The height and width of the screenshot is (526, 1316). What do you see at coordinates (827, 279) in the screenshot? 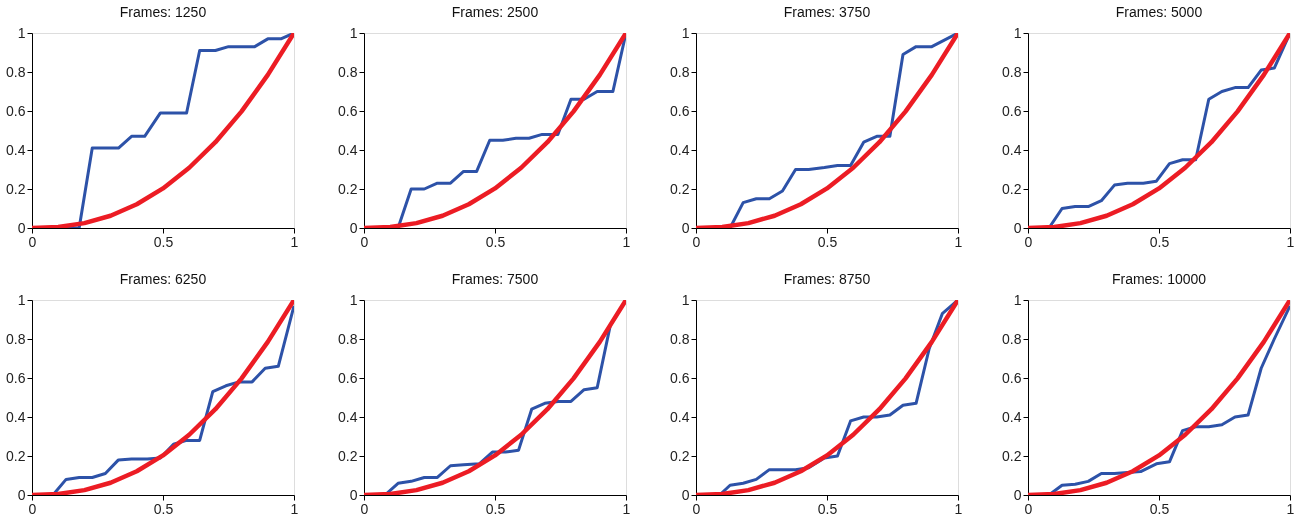
I see `chart-title: Frames: 8750` at bounding box center [827, 279].